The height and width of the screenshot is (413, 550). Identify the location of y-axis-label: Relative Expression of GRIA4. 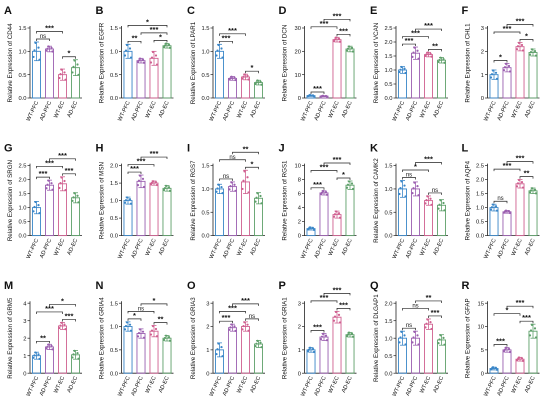
(102, 338).